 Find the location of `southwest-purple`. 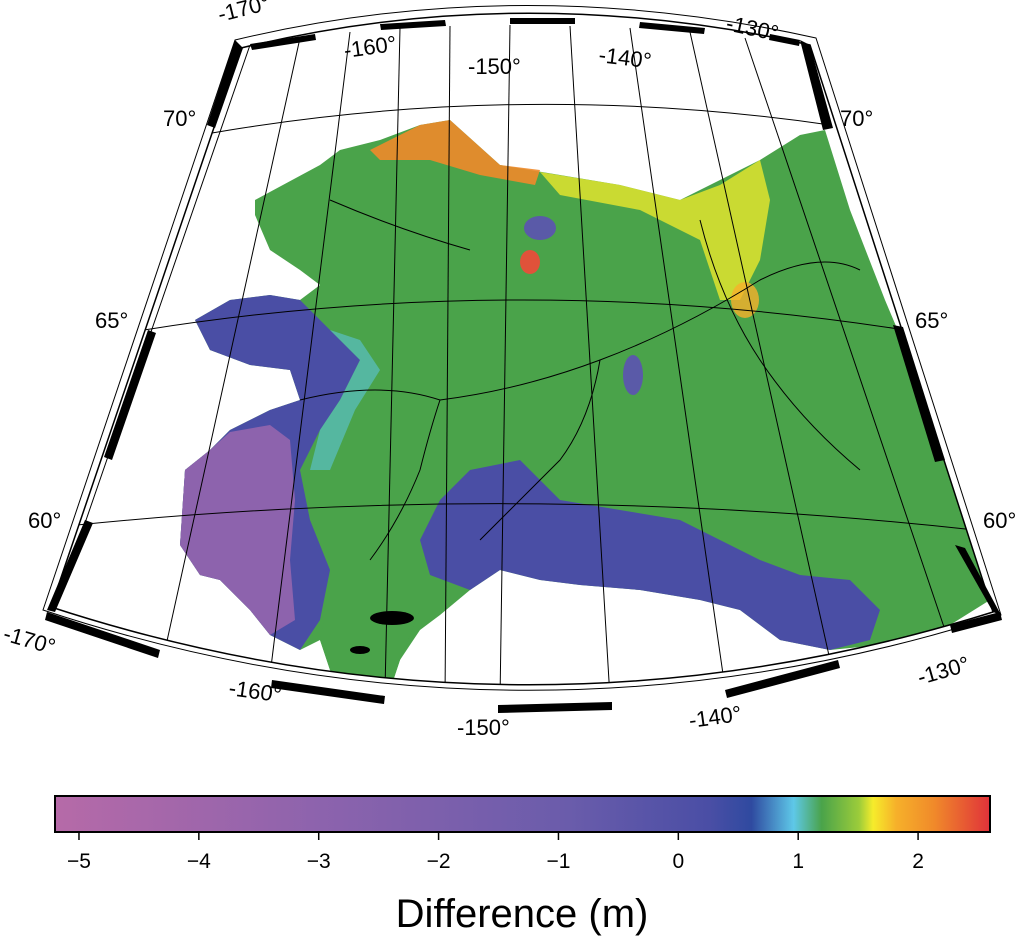

southwest-purple is located at coordinates (237, 530).